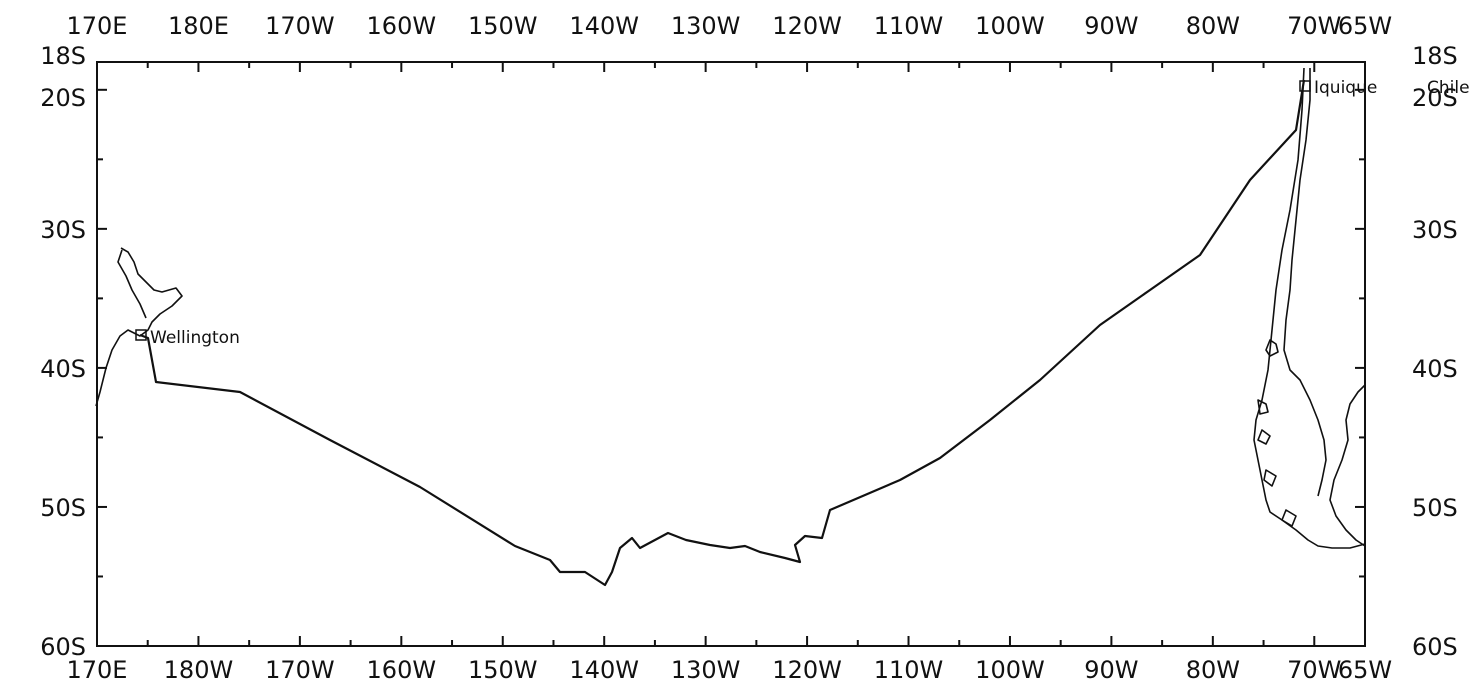 The height and width of the screenshot is (694, 1481). What do you see at coordinates (63, 369) in the screenshot?
I see `left-lat-label: 40S` at bounding box center [63, 369].